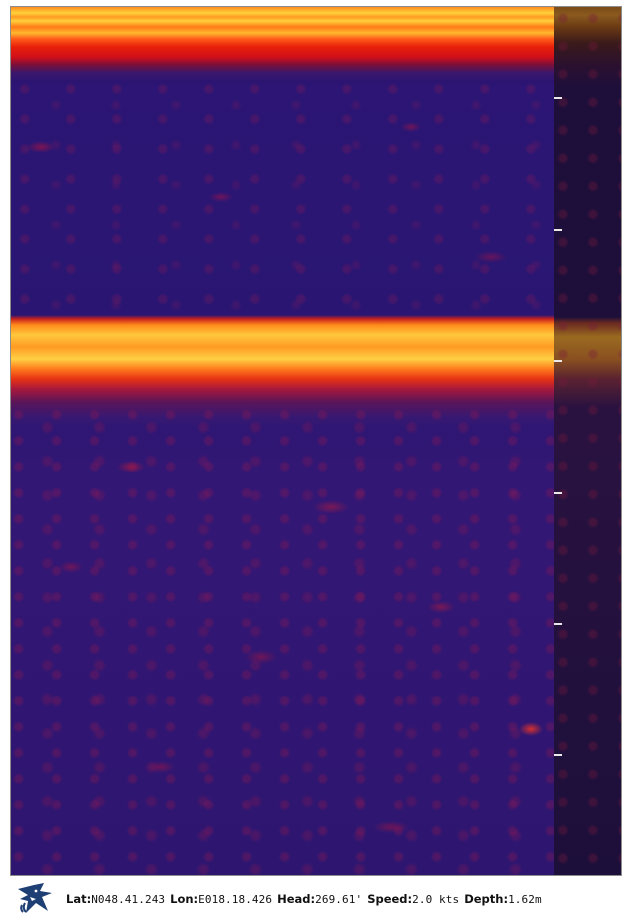 The height and width of the screenshot is (921, 631). Describe the element at coordinates (35, 898) in the screenshot. I see `shark-logo-icon` at that location.